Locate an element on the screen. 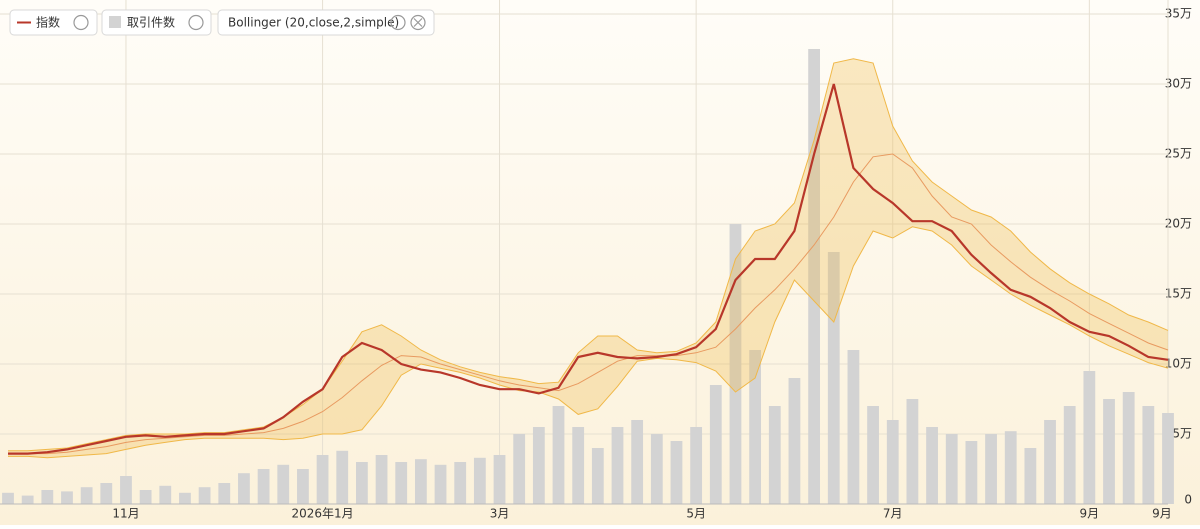  x-tick-label: 7月 is located at coordinates (893, 514).